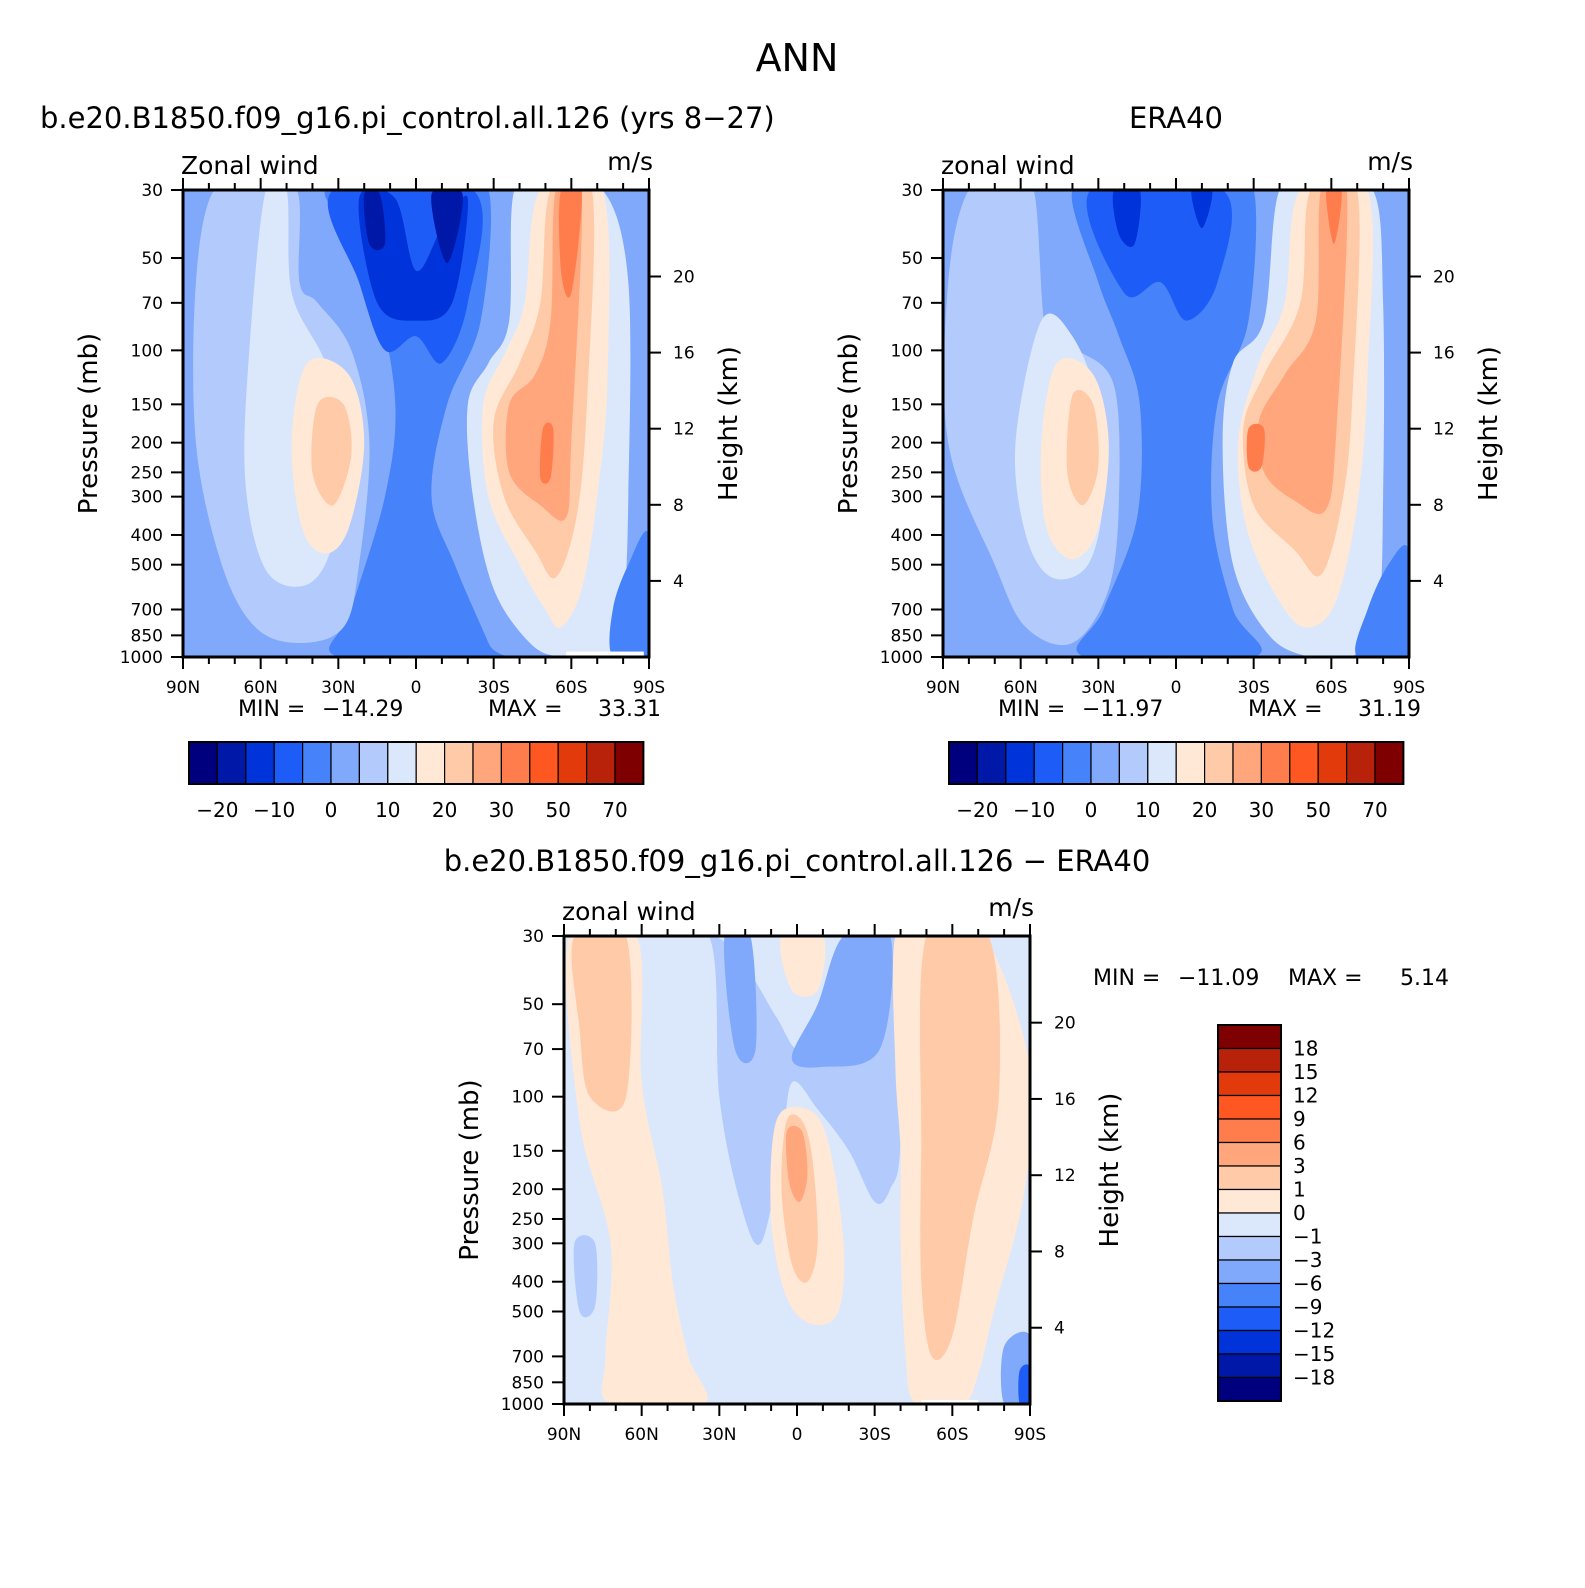 The image size is (1585, 1588). Describe the element at coordinates (1389, 709) in the screenshot. I see `max-value: 31.19` at that location.